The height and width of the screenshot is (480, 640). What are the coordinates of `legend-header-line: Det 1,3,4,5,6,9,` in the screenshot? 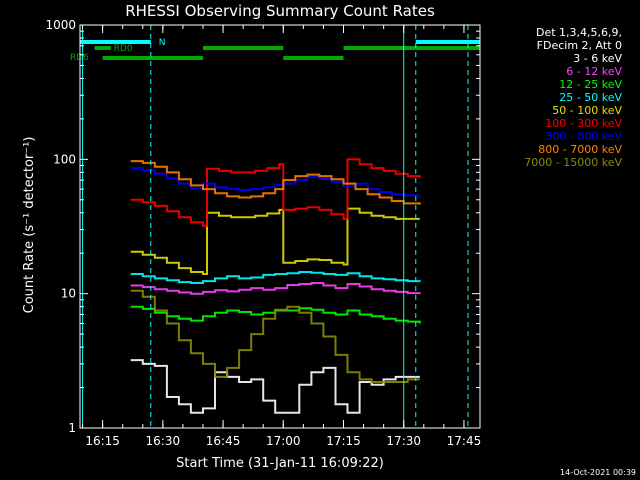 It's located at (578, 32).